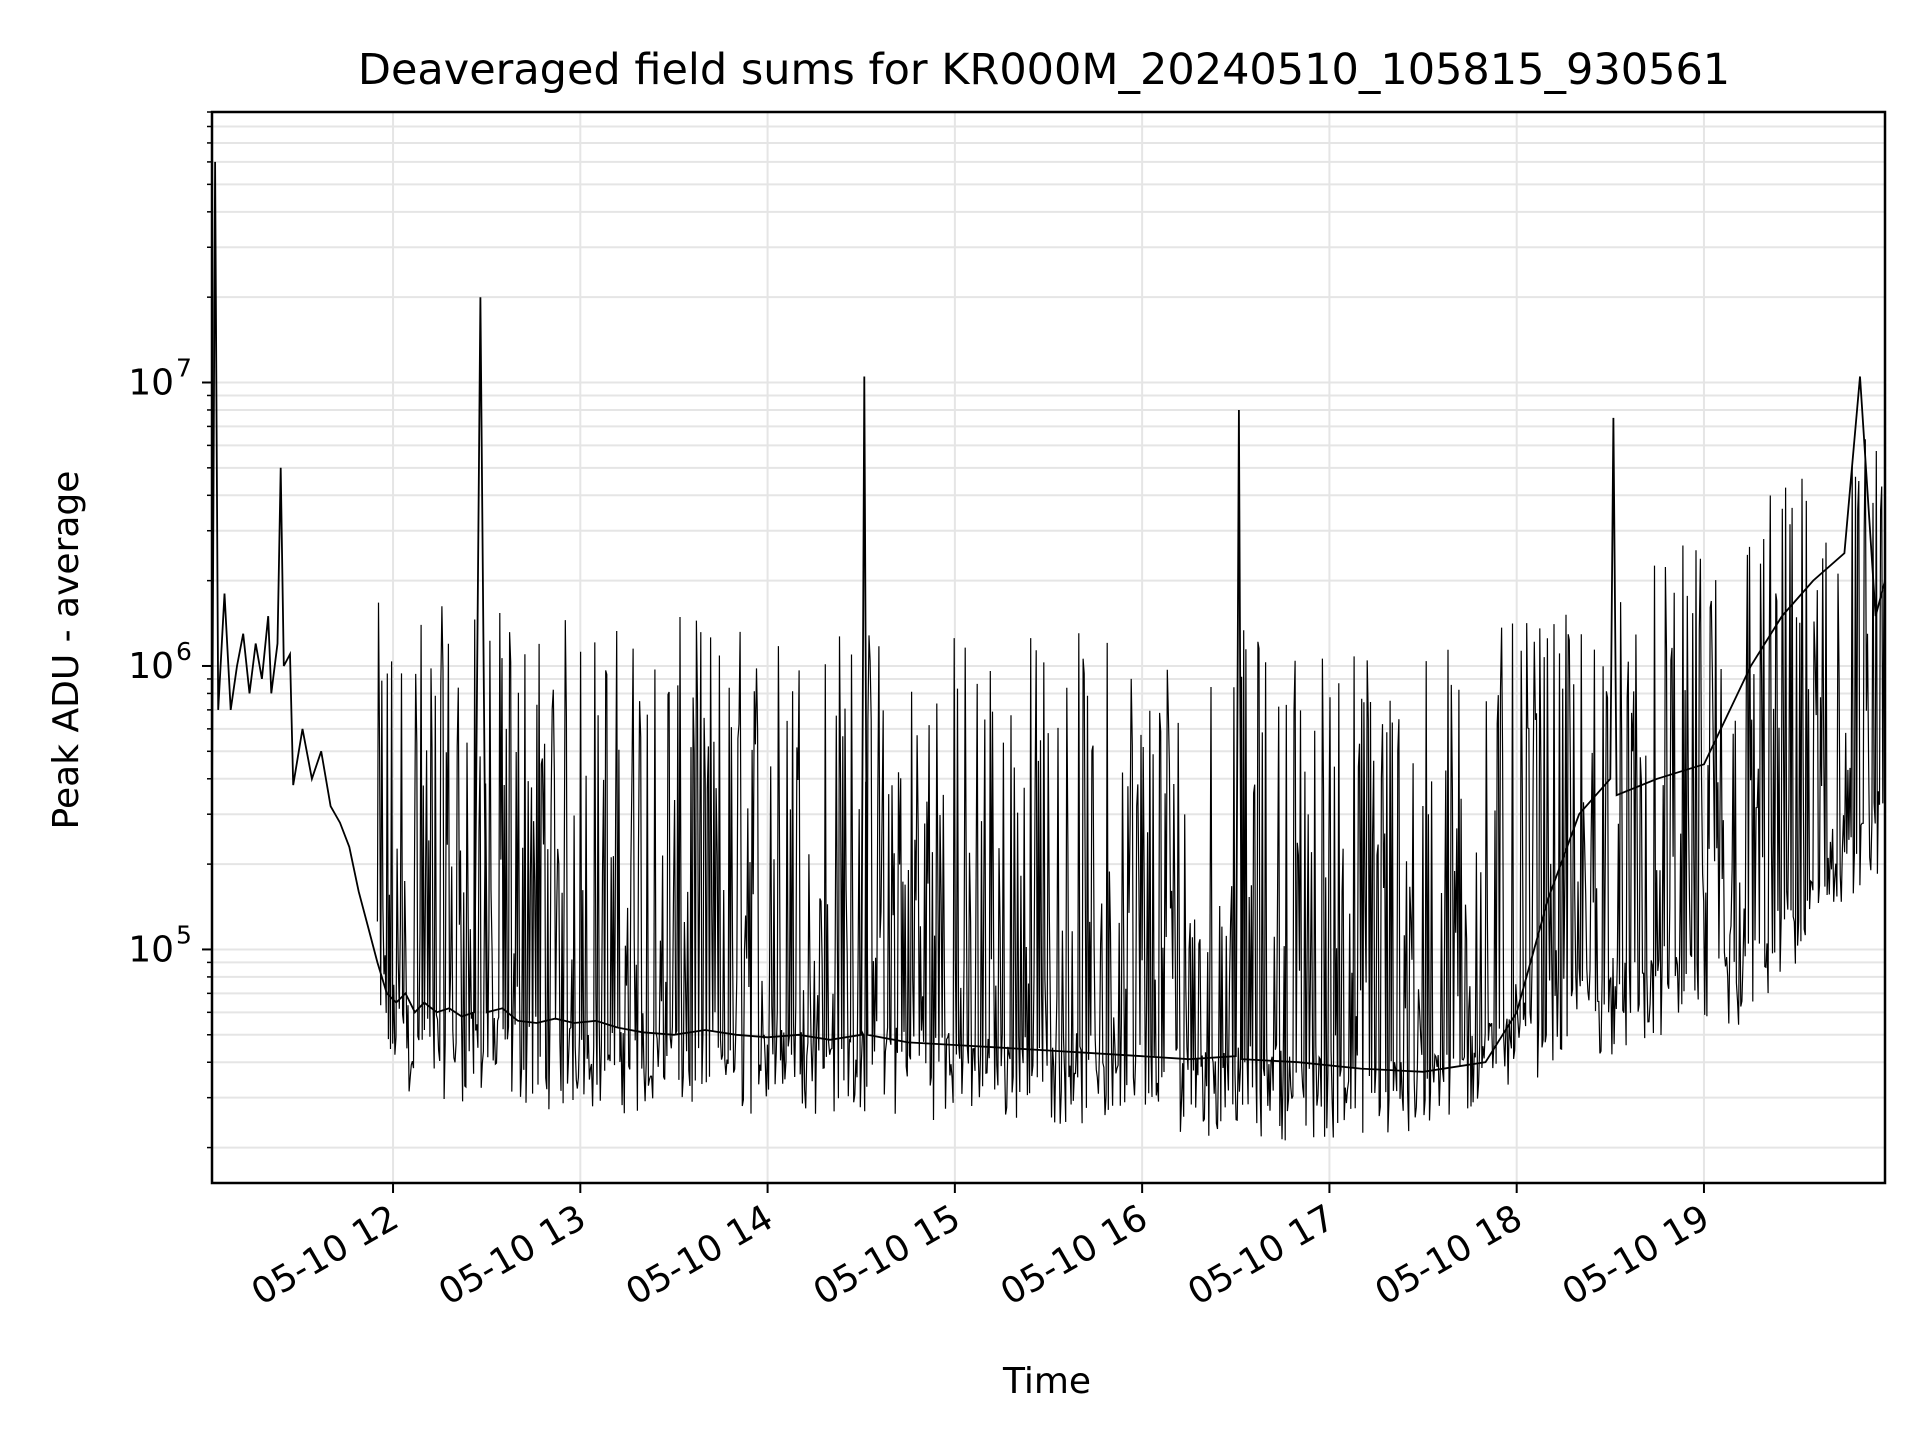  Describe the element at coordinates (184, 651) in the screenshot. I see `y-tick-exponent: 6` at that location.